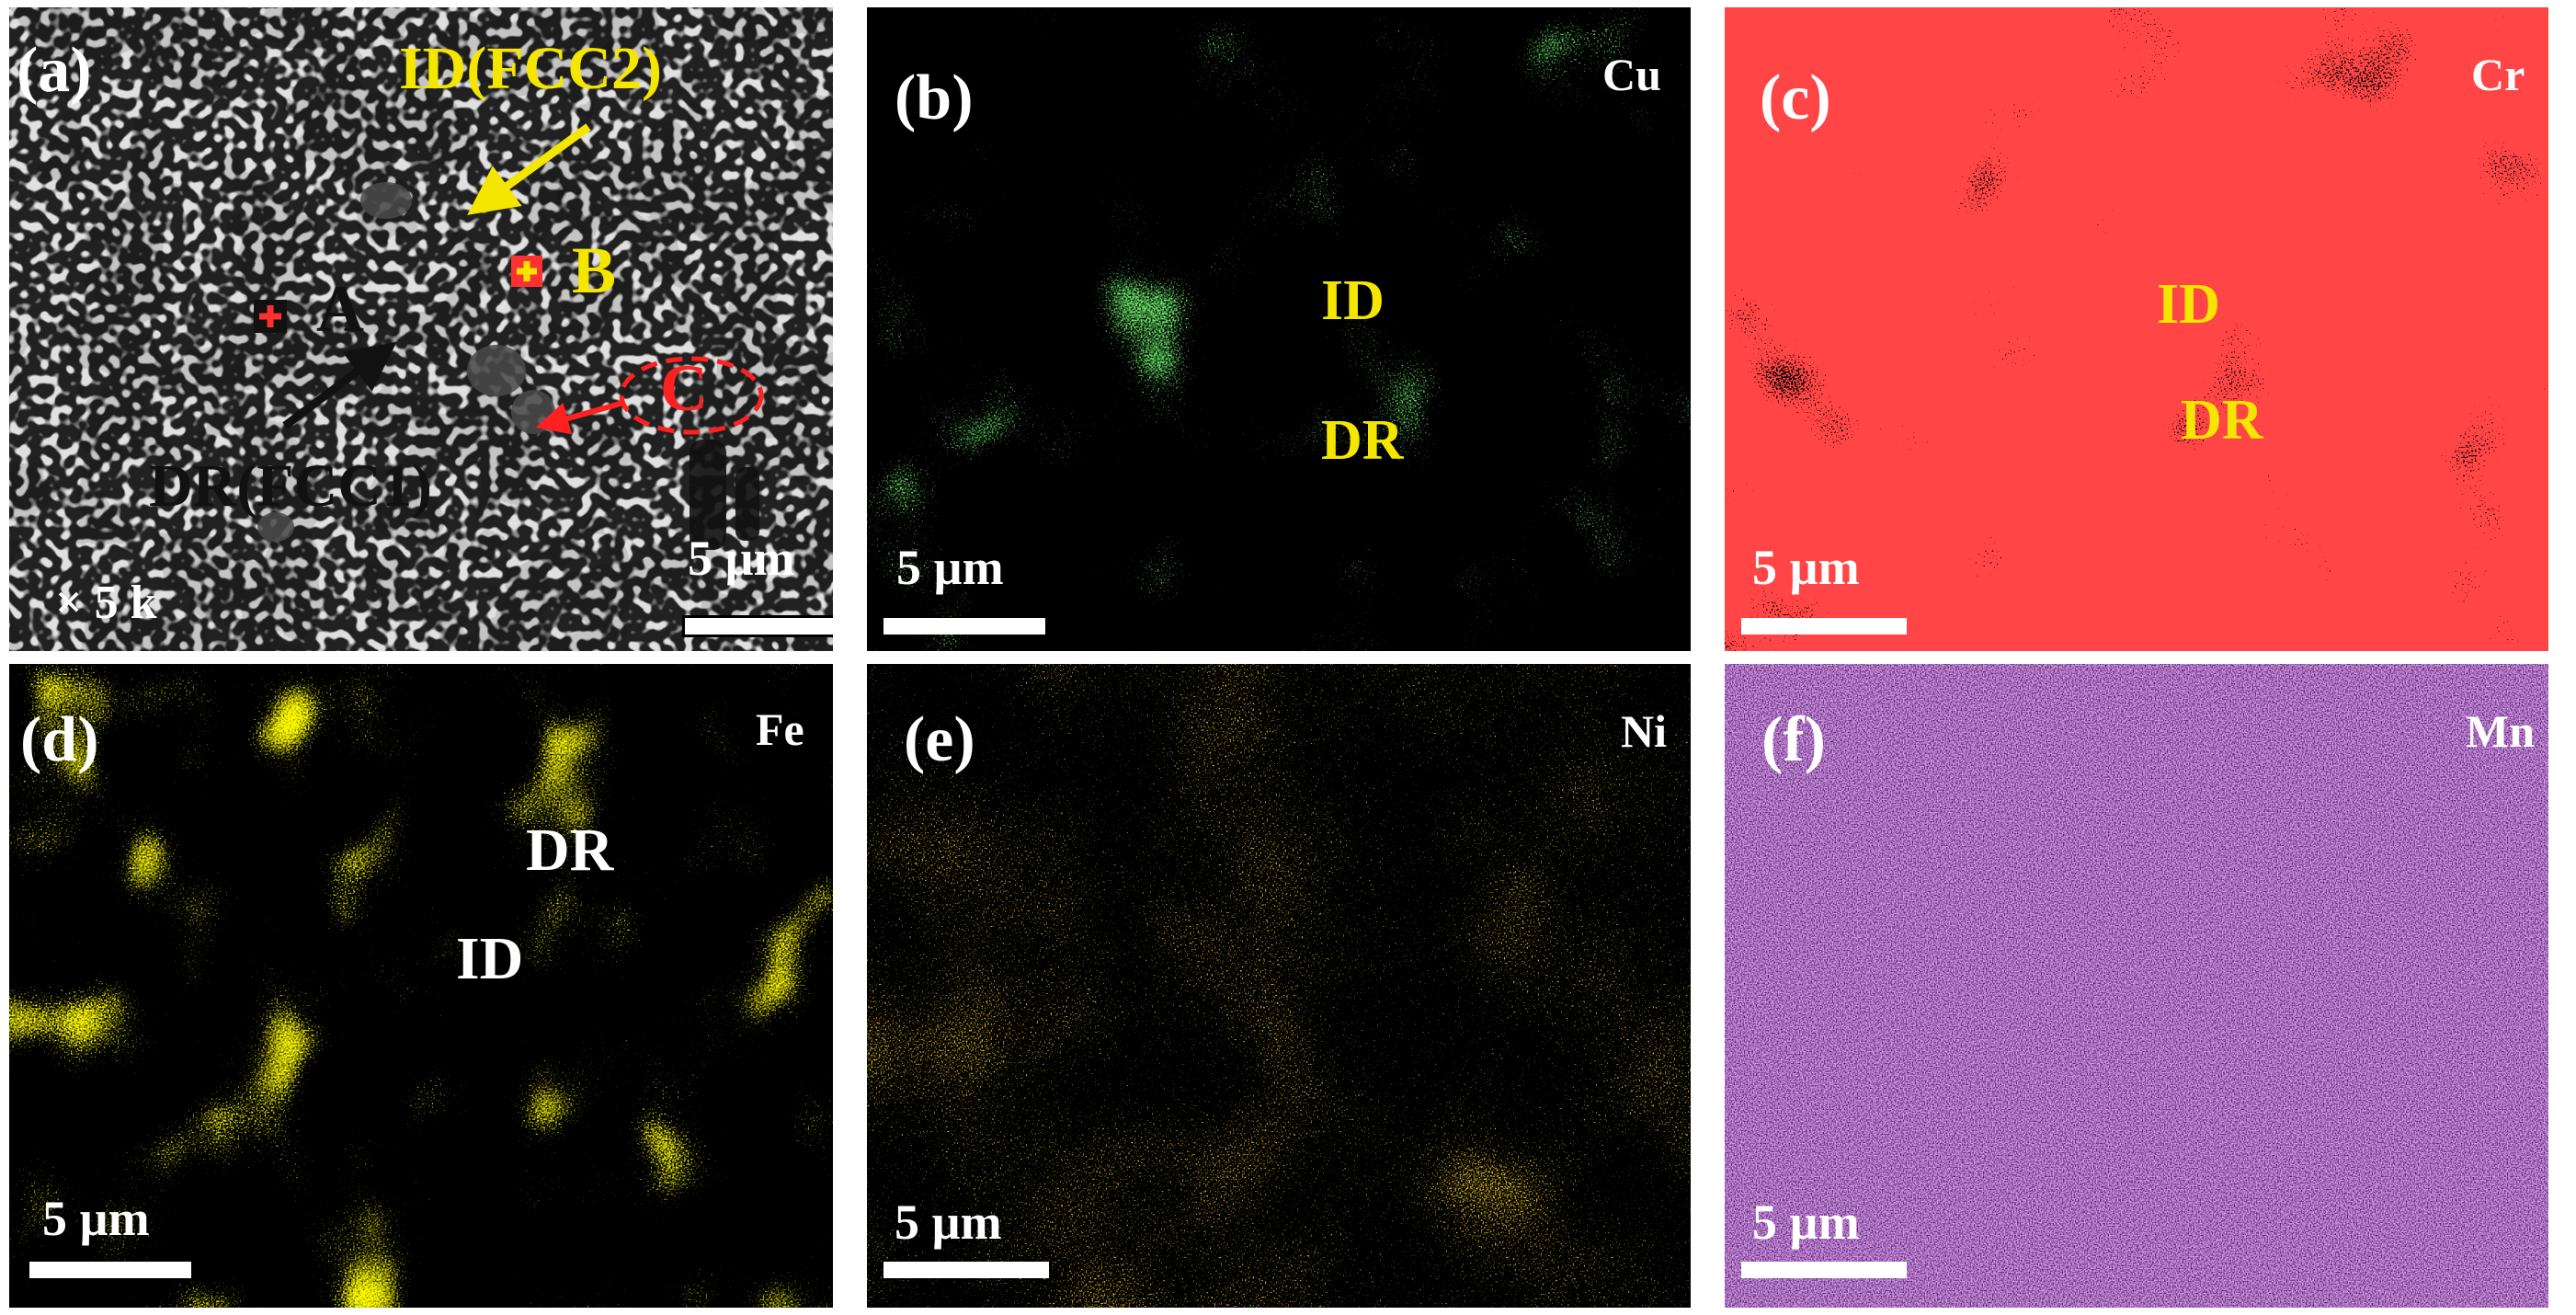 This screenshot has width=2576, height=1315. Describe the element at coordinates (780, 729) in the screenshot. I see `element-label: Fe` at that location.